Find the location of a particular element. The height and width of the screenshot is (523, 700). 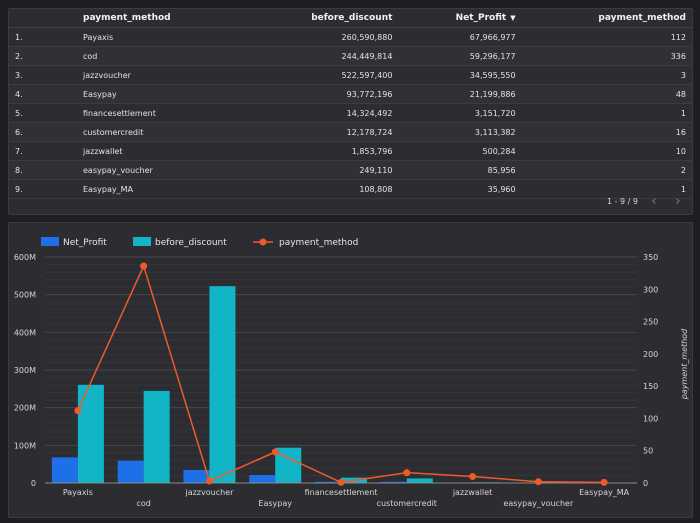

row-index: 6. is located at coordinates (43, 132).